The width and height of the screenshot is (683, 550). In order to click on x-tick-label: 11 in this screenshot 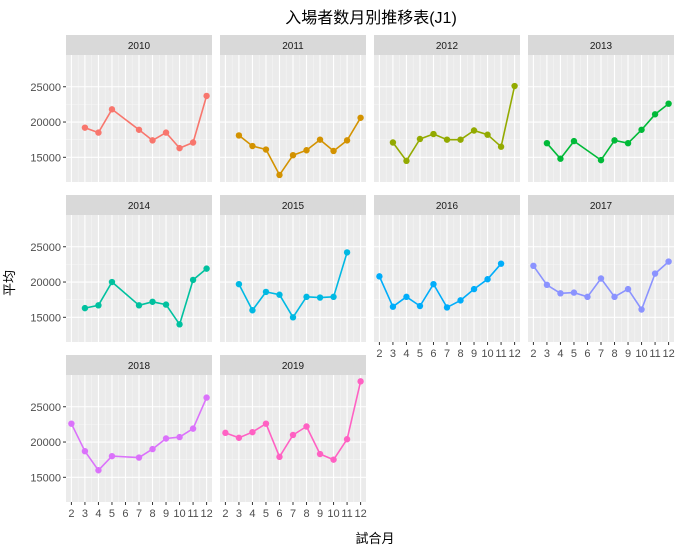, I will do `click(346, 514)`.